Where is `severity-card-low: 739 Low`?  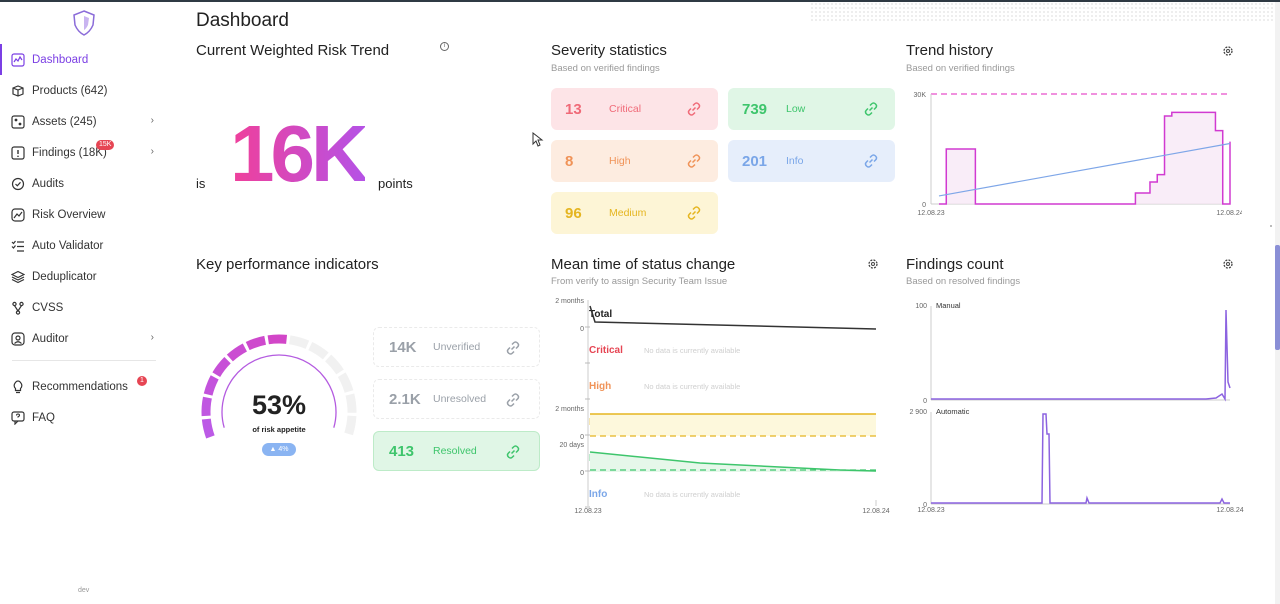
severity-card-low: 739 Low is located at coordinates (811, 109).